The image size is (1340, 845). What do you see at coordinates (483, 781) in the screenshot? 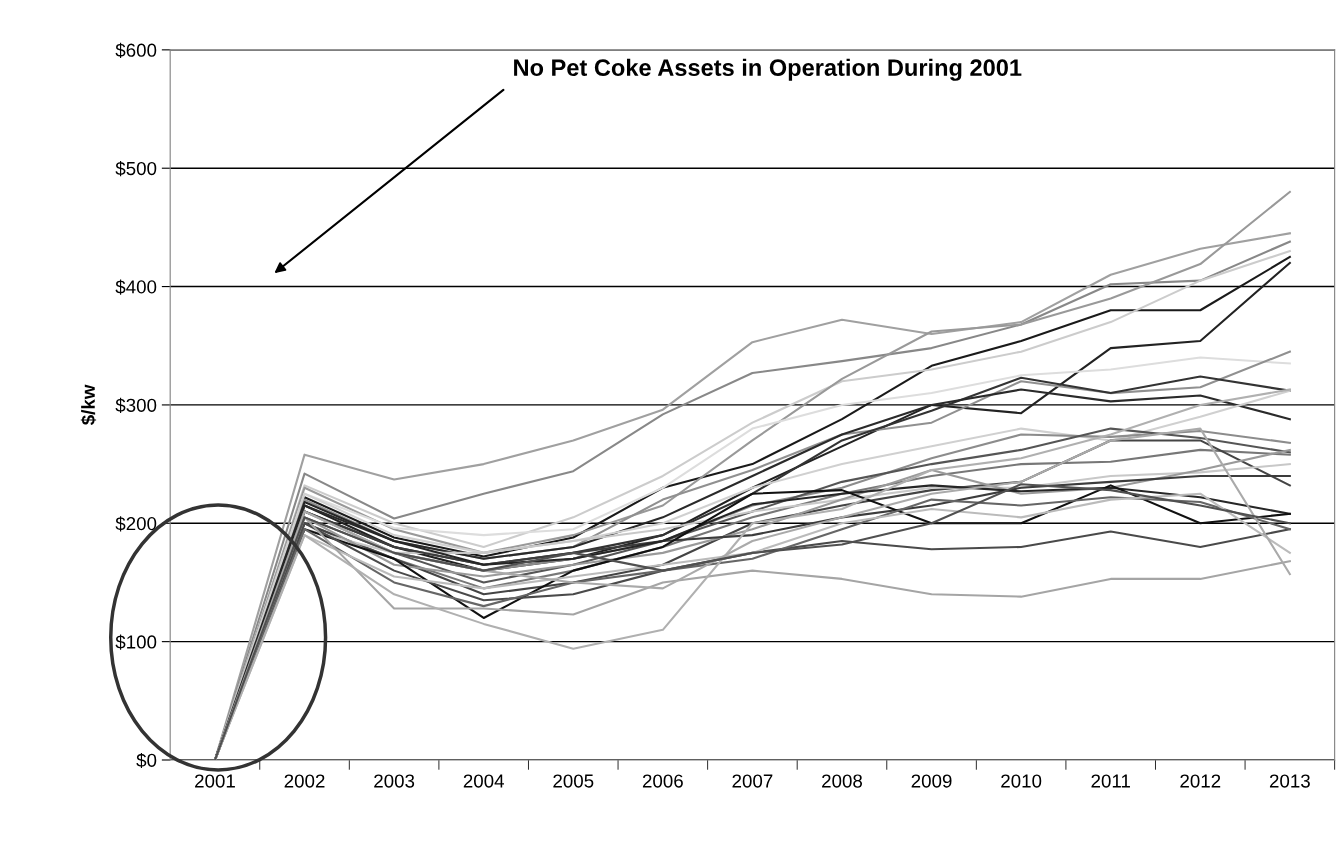
I see `x-tick-label: 2004` at bounding box center [483, 781].